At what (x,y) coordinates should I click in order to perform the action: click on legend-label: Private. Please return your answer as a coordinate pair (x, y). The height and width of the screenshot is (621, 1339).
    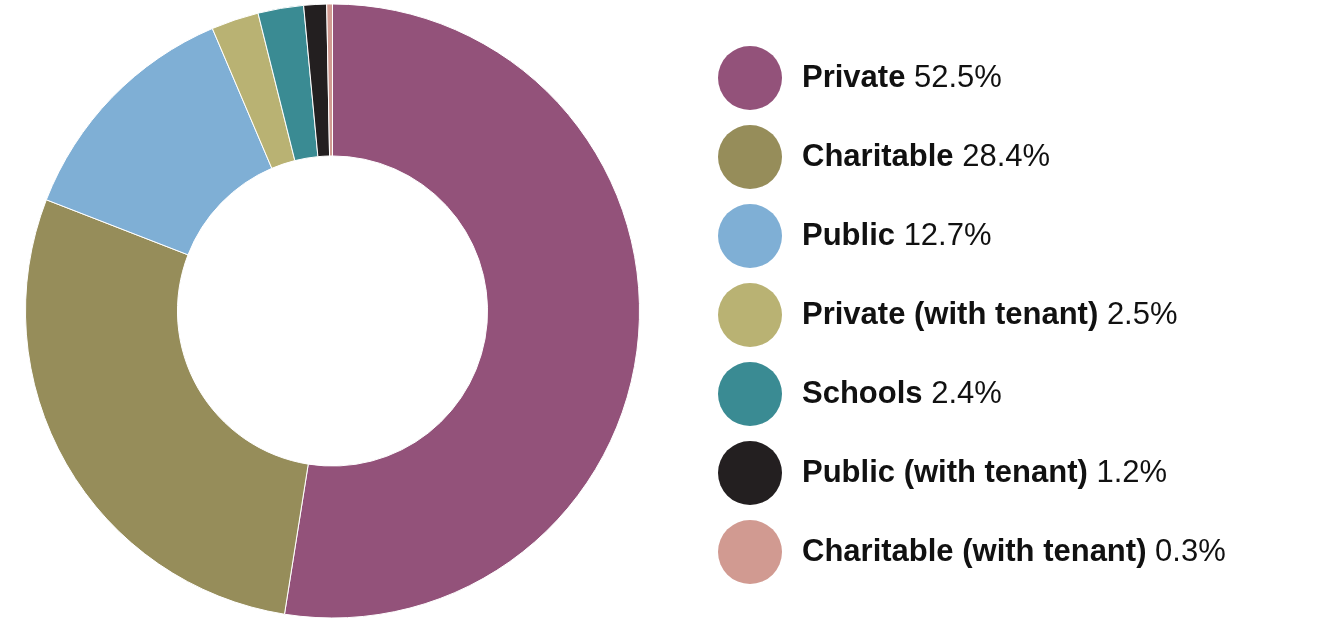
    Looking at the image, I should click on (854, 77).